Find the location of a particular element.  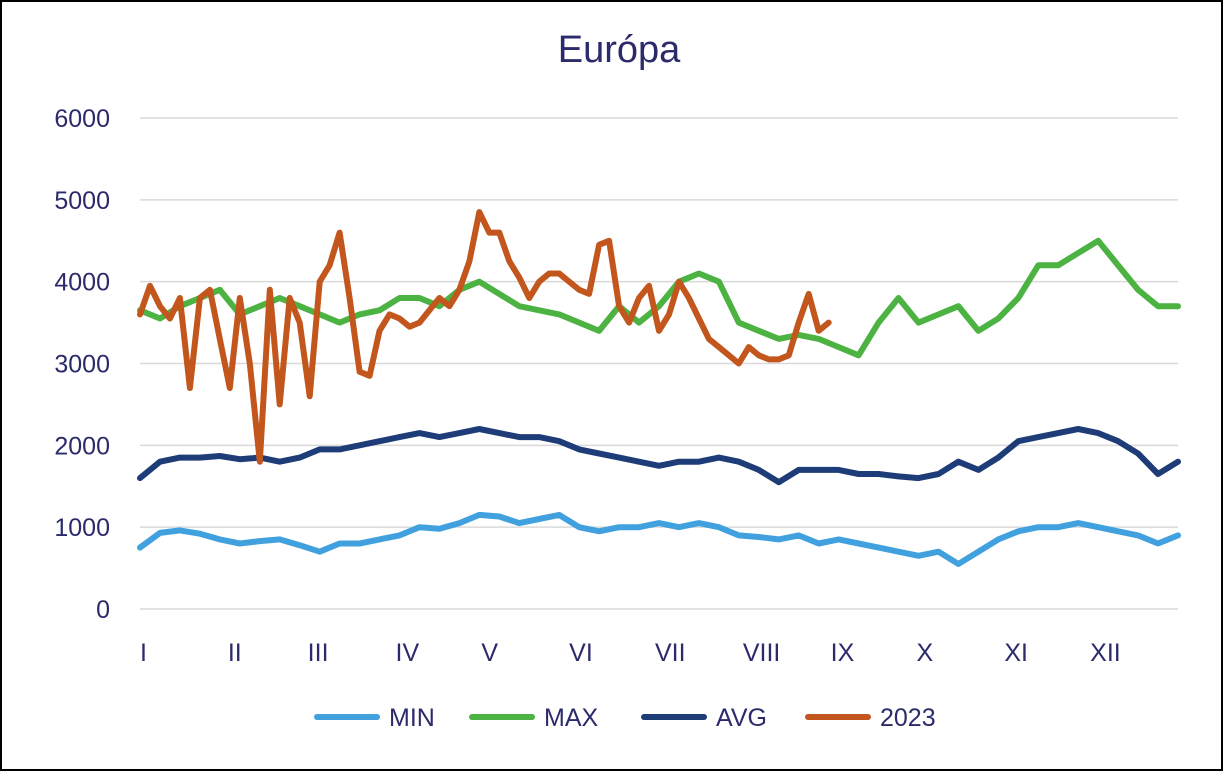

y-tick-label: 0 is located at coordinates (103, 610).